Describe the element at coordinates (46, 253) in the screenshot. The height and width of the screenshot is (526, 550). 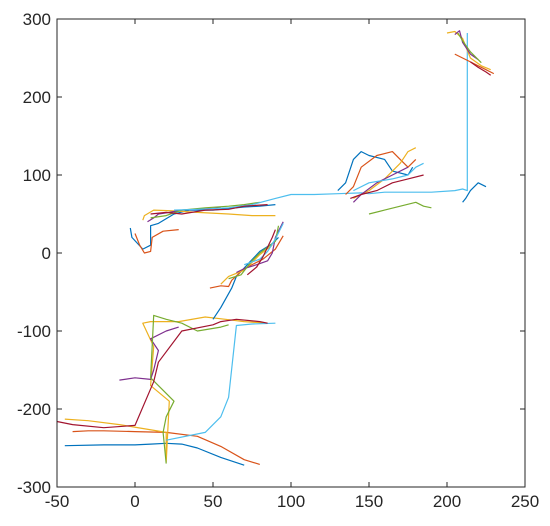
I see `y-tick-label: 0` at that location.